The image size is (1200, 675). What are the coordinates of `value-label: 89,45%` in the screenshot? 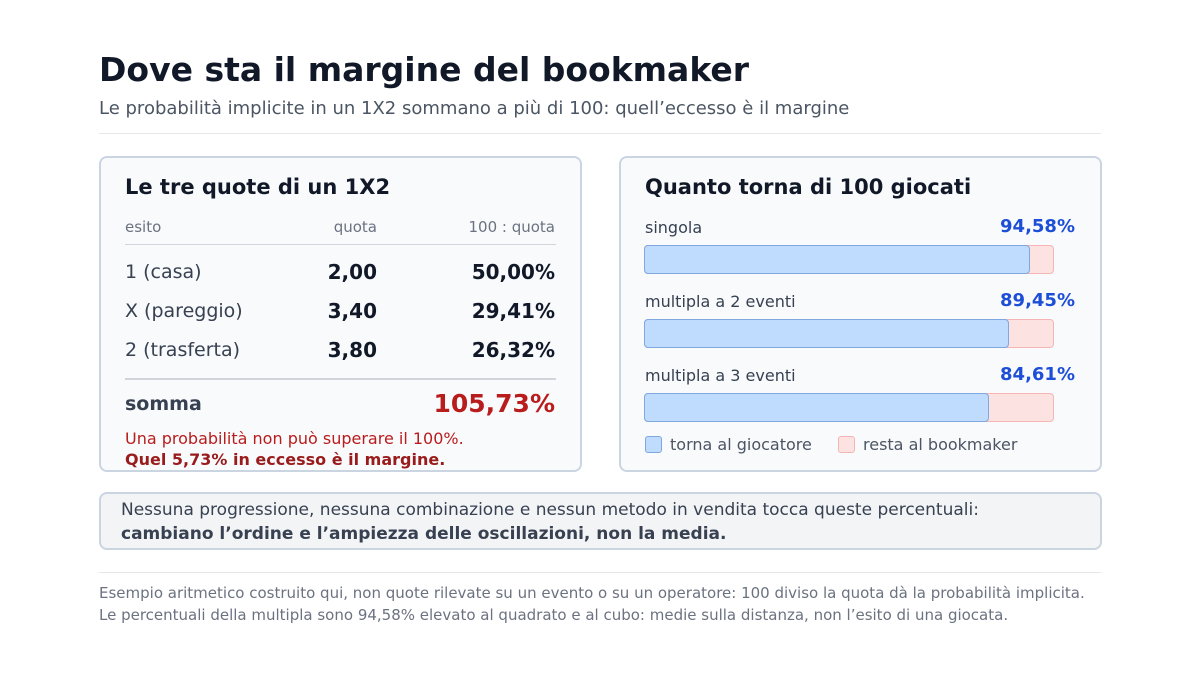 It's located at (1037, 300).